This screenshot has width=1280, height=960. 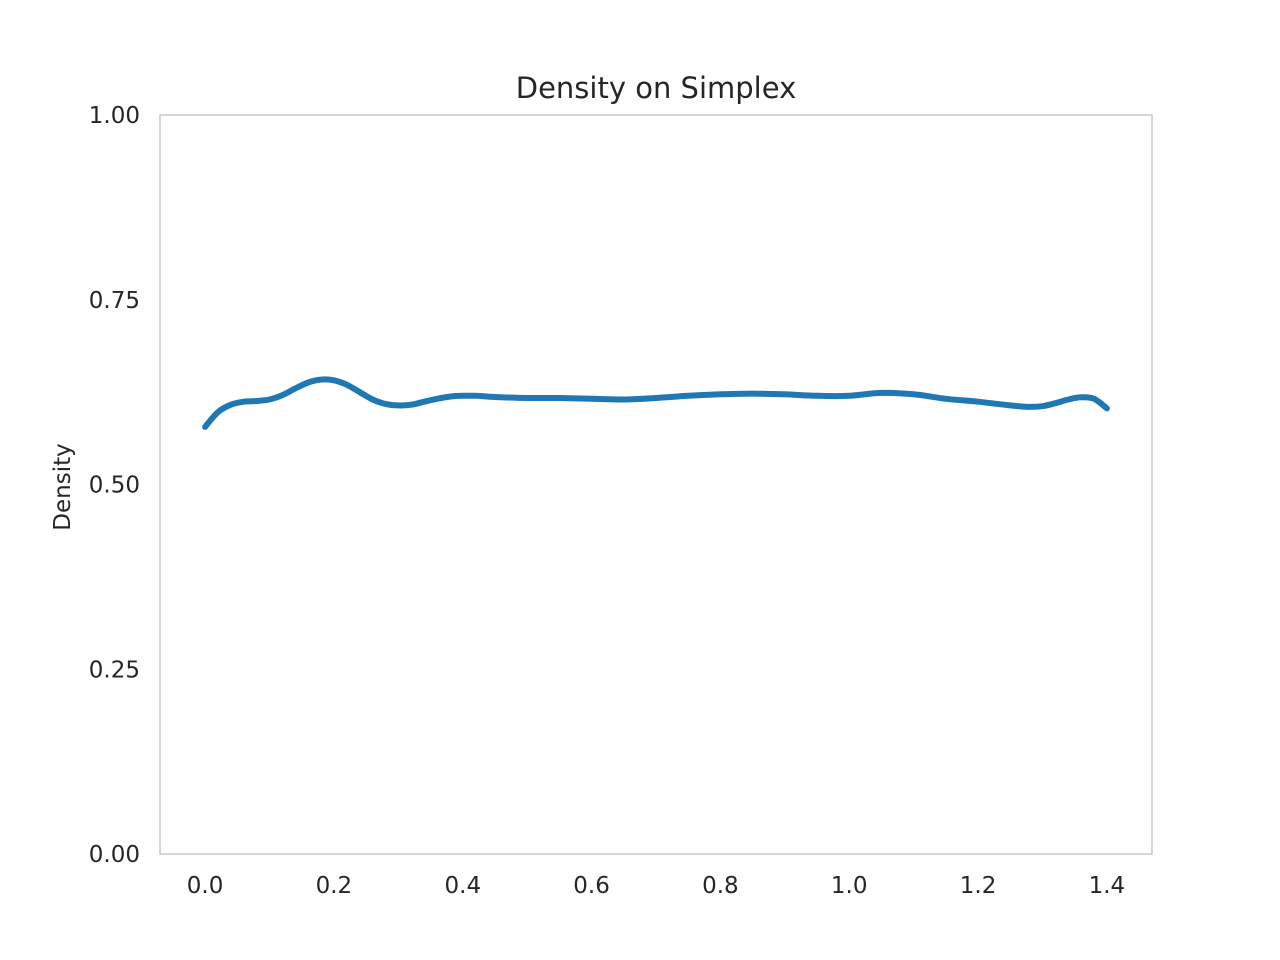 What do you see at coordinates (114, 301) in the screenshot?
I see `y-tick-label: 0.75` at bounding box center [114, 301].